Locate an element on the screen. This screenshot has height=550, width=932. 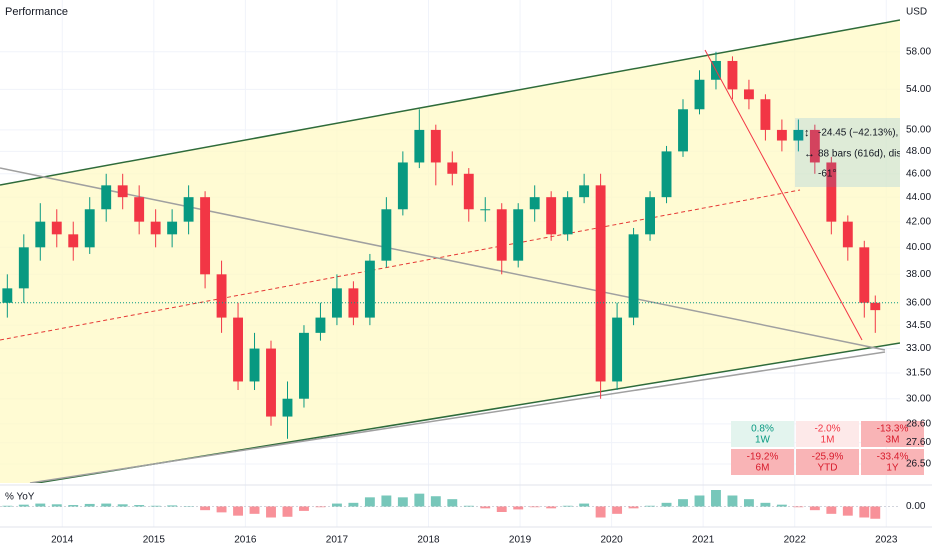
y-tick-label: 54.00 is located at coordinates (918, 89).